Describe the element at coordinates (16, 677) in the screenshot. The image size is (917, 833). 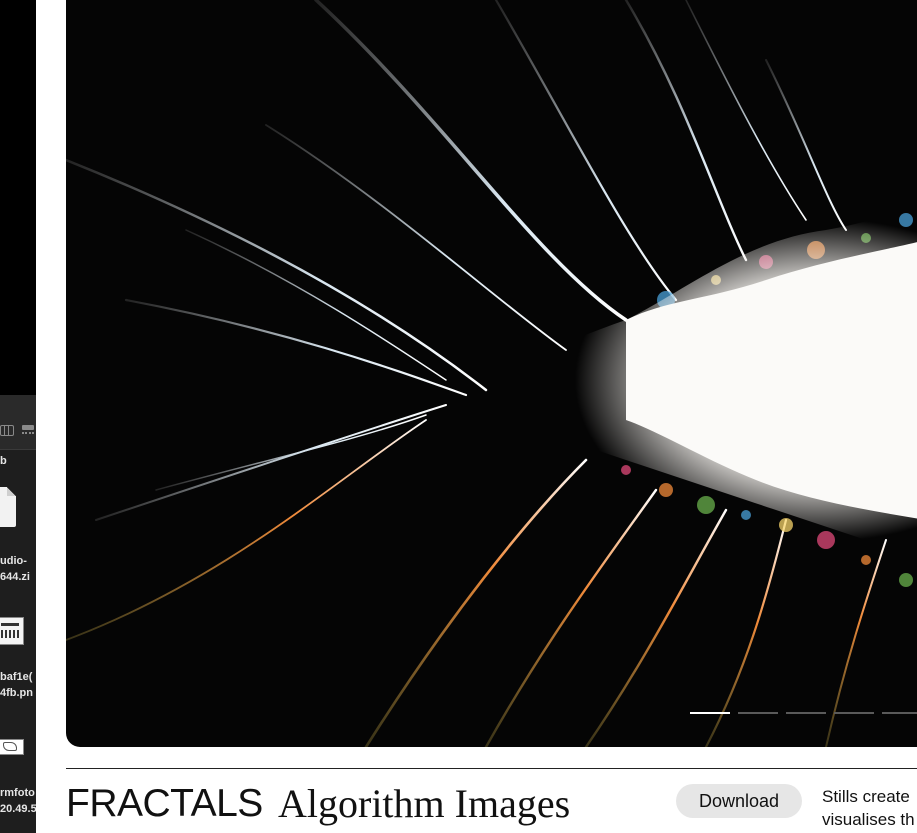
I see `file-name-line: baf1e(` at that location.